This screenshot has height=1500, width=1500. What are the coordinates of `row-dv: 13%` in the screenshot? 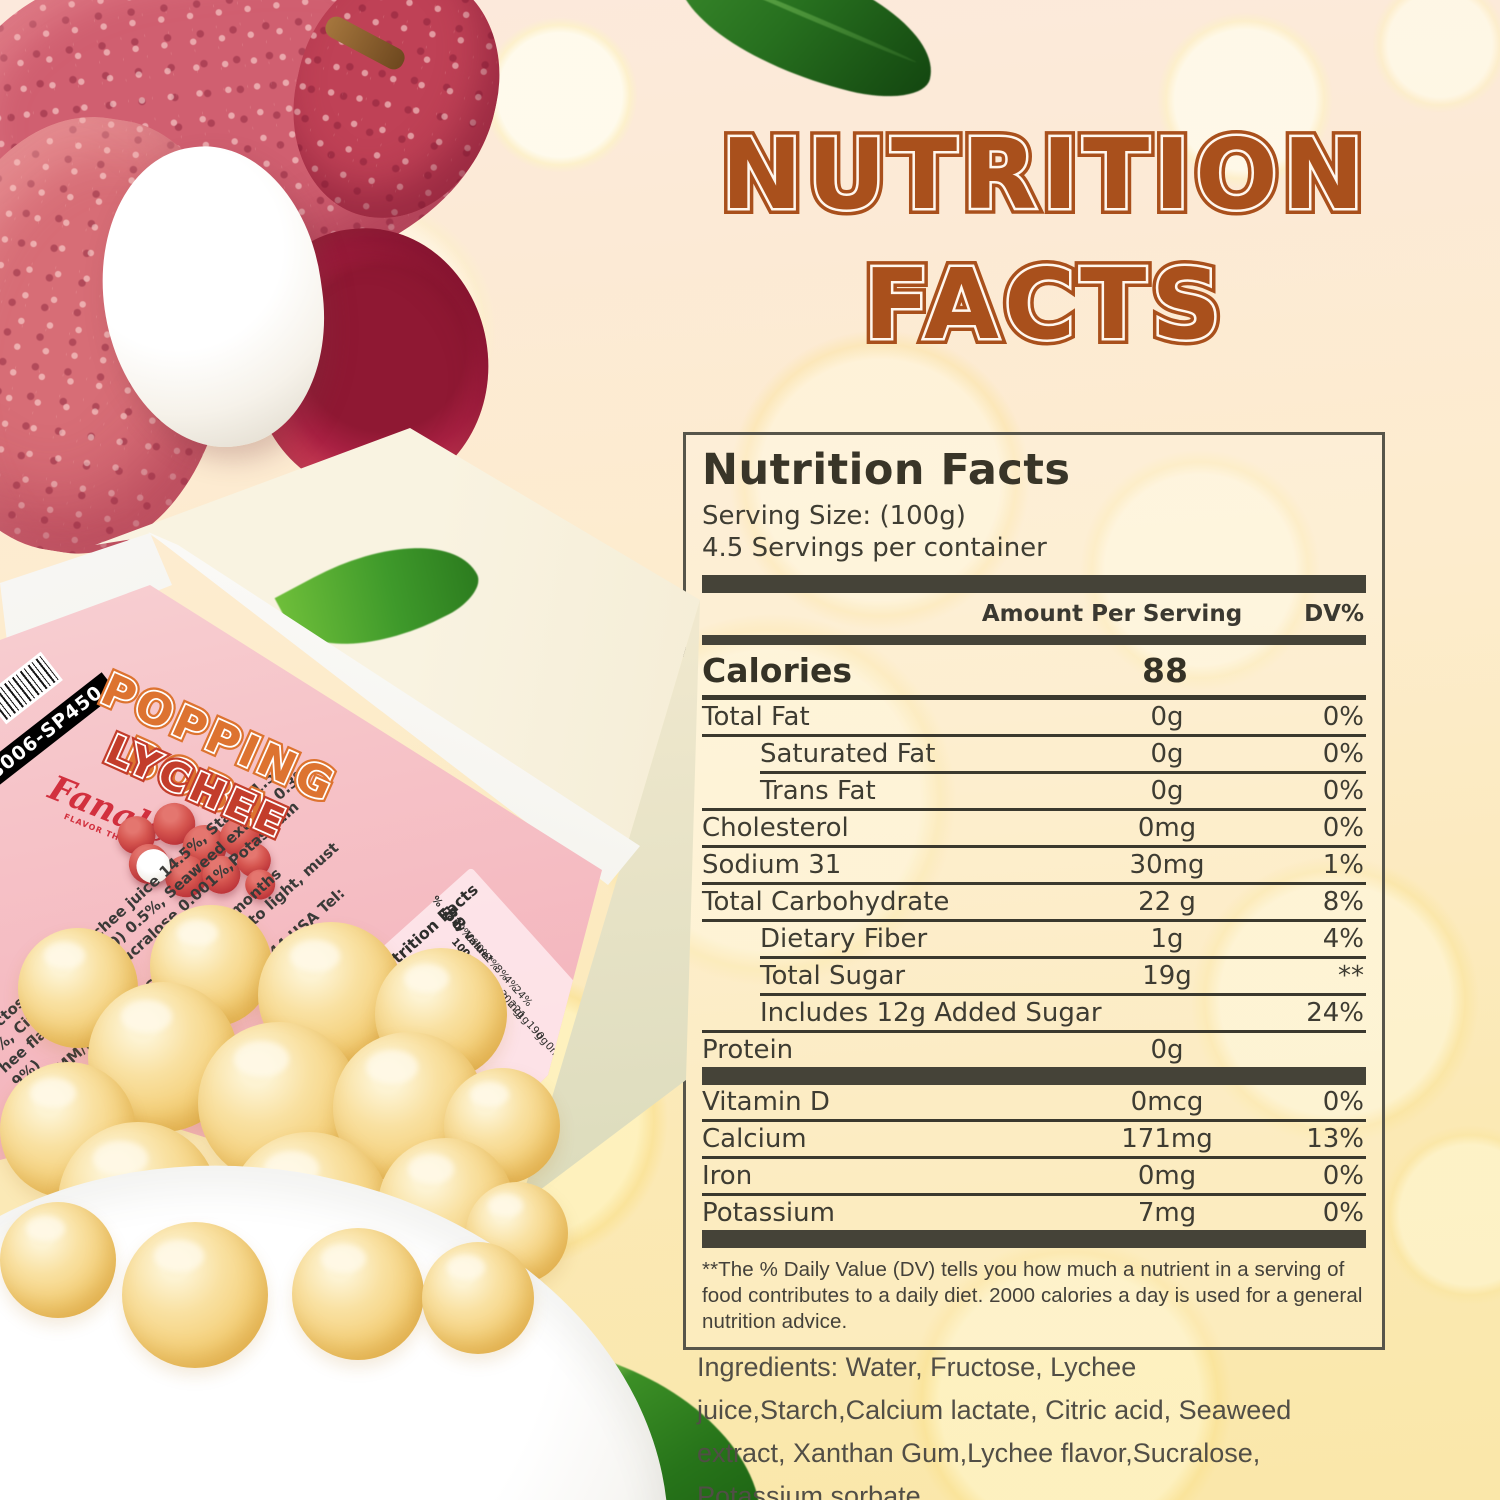 It's located at (1335, 1139).